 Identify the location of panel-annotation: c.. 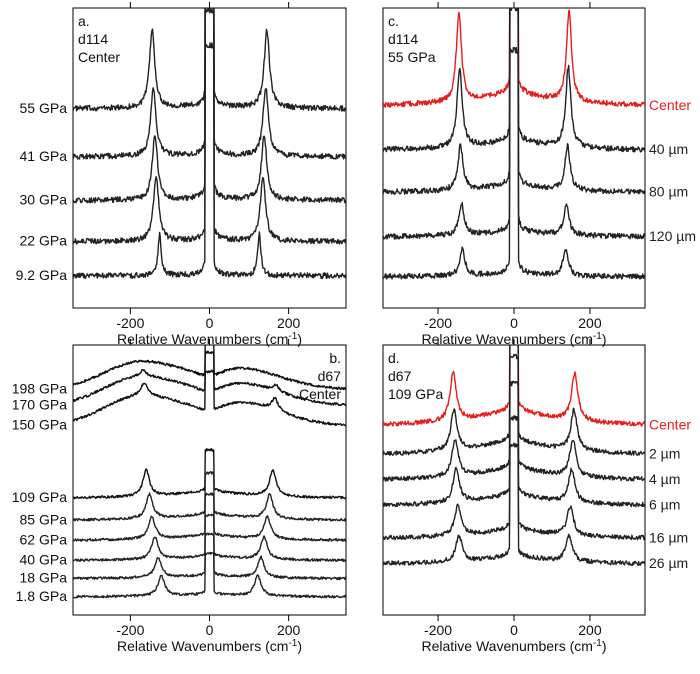
(393, 21).